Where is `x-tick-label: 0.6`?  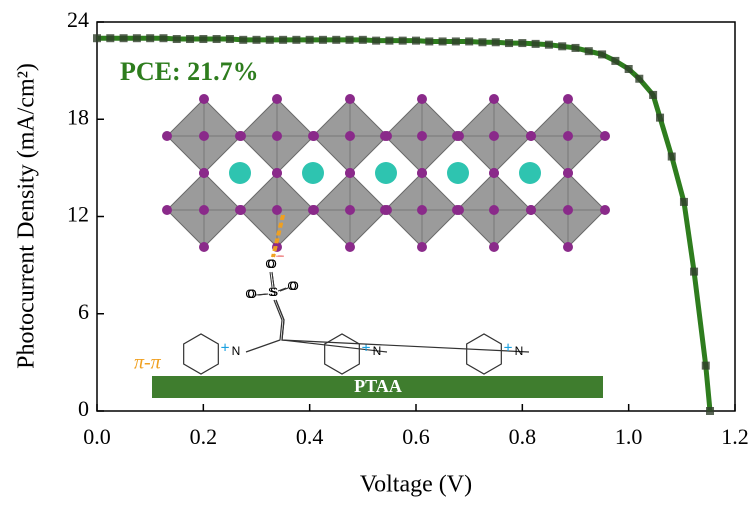 x-tick-label: 0.6 is located at coordinates (416, 436).